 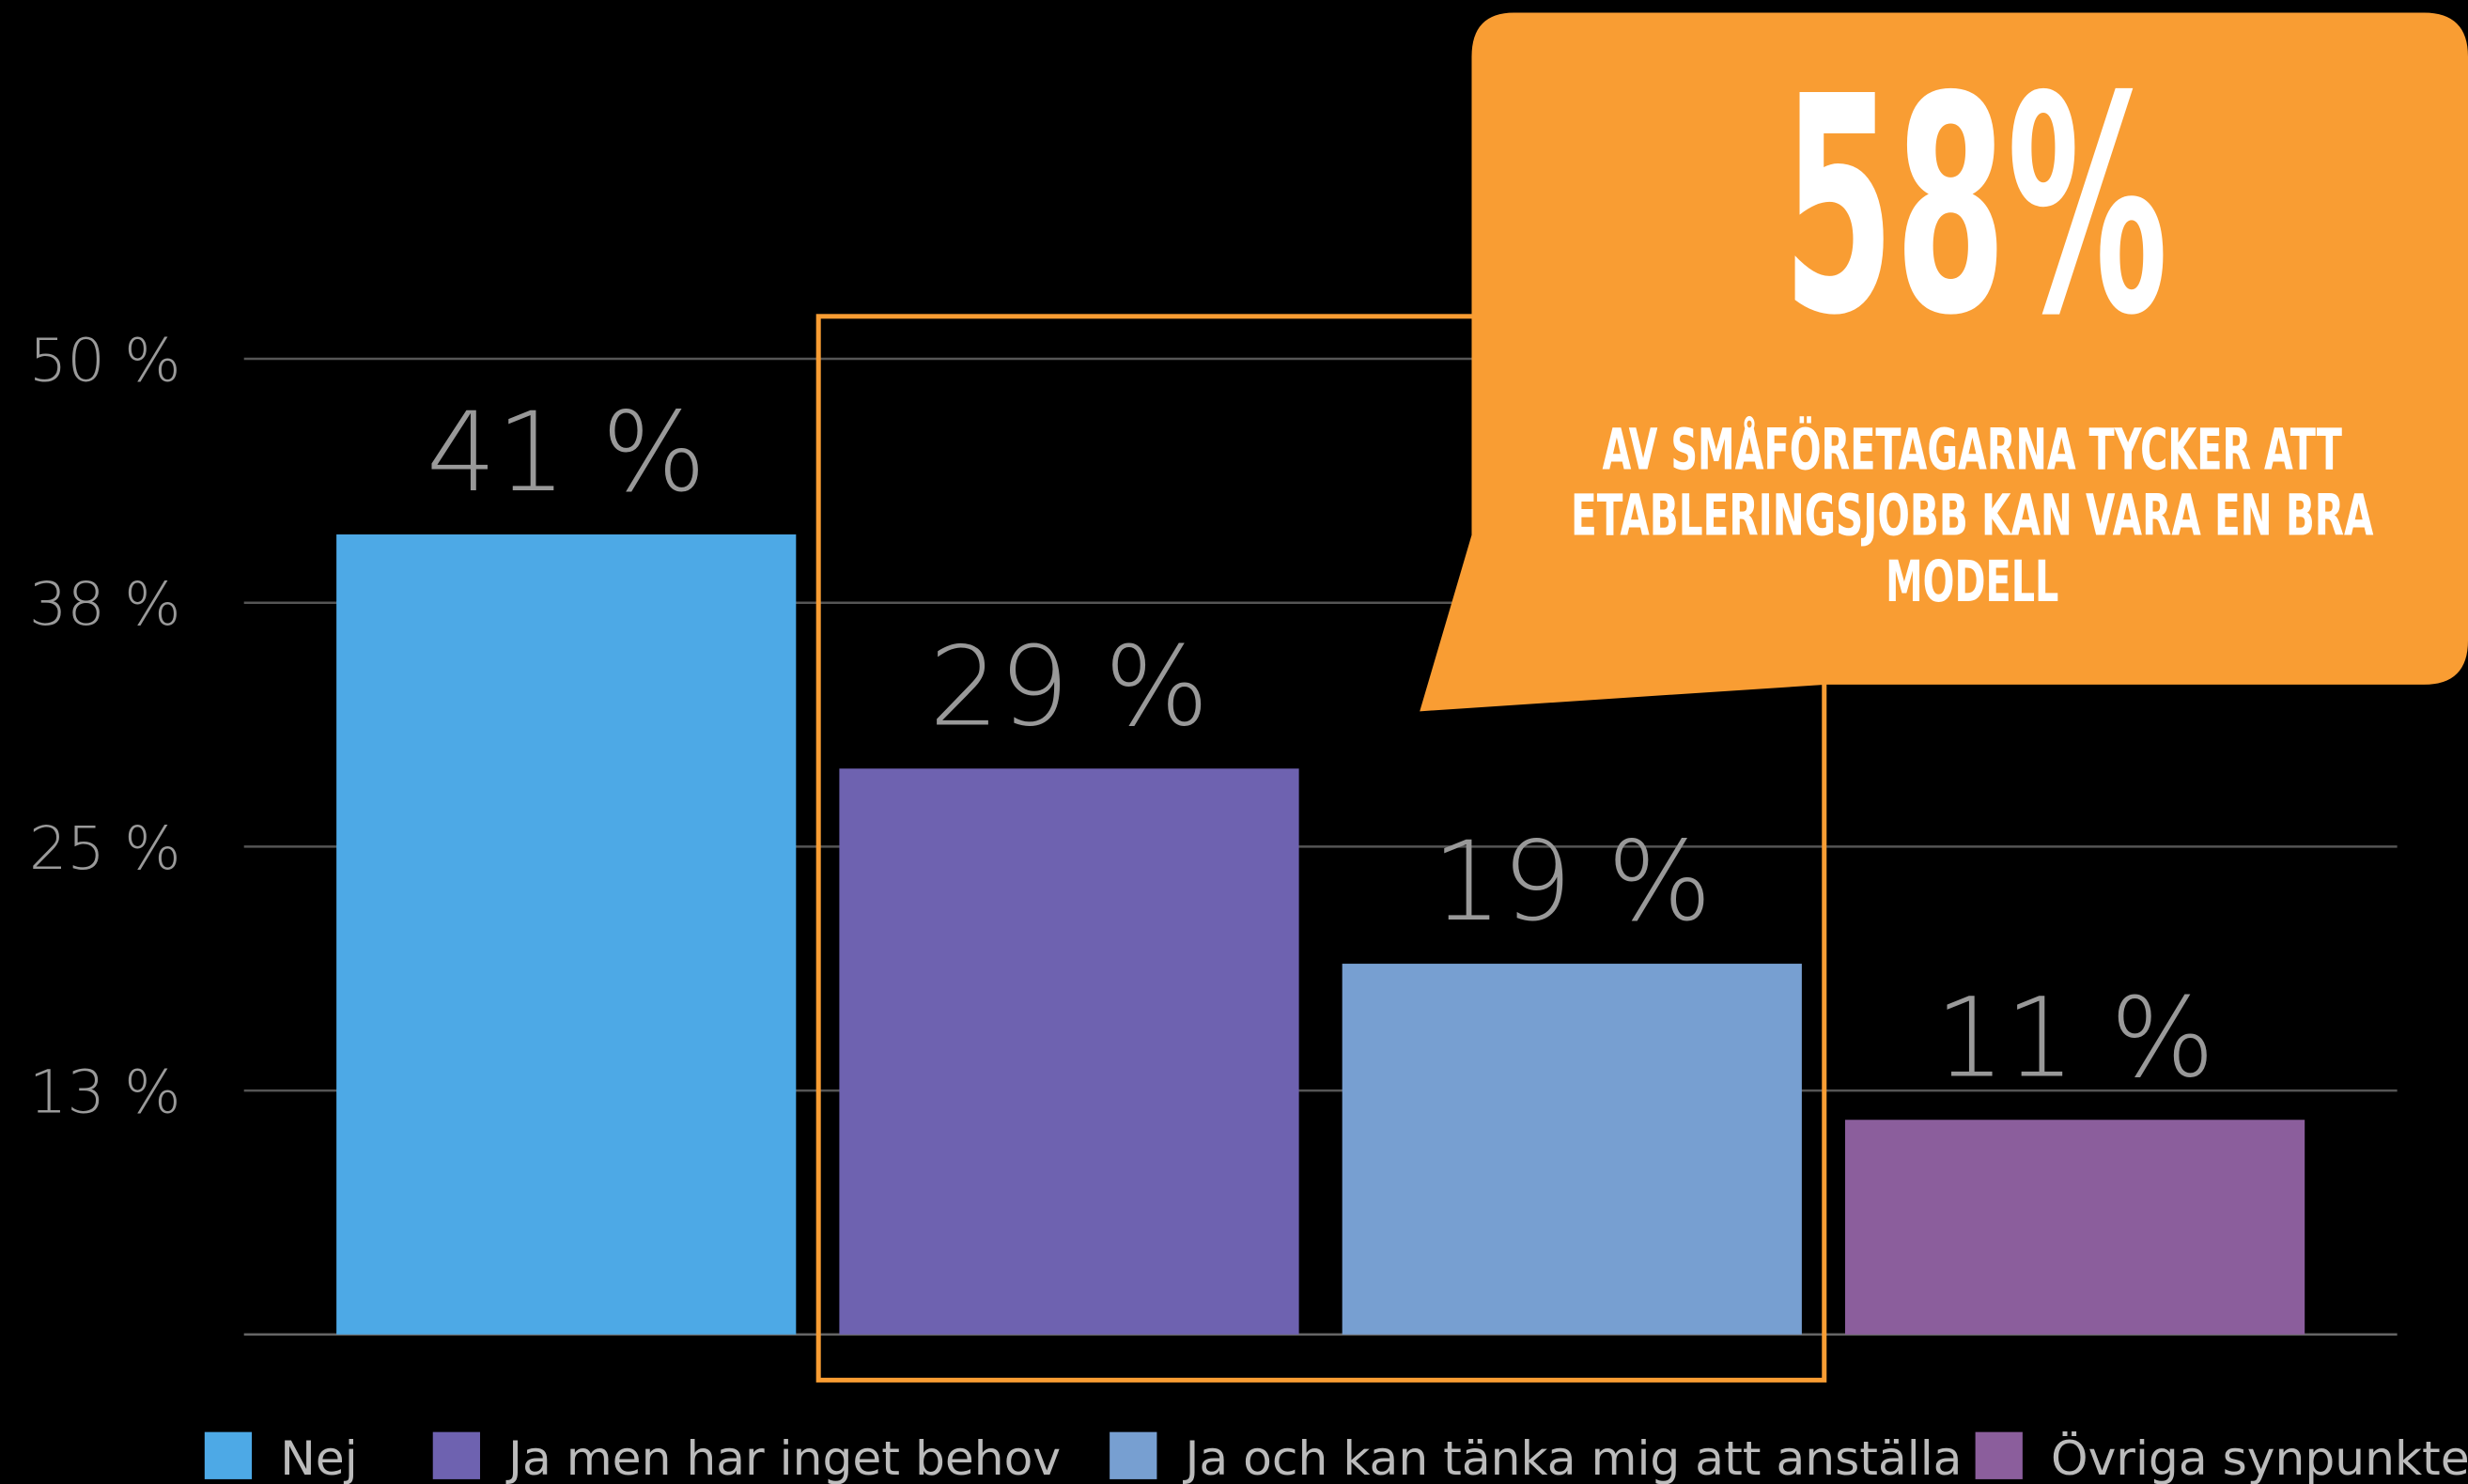 What do you see at coordinates (1572, 881) in the screenshot?
I see `value-label: 19 %` at bounding box center [1572, 881].